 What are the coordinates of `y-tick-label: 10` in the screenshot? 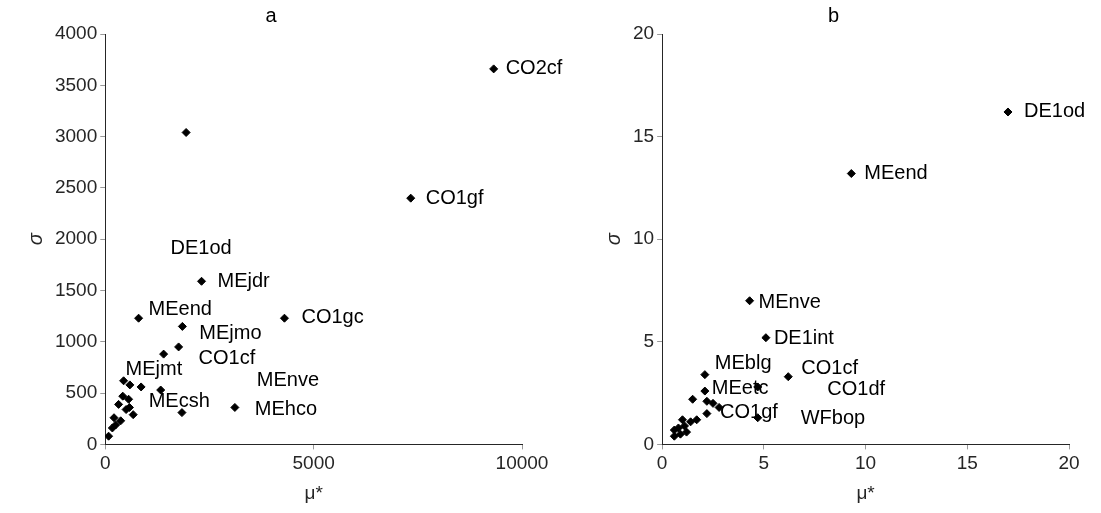 It's located at (643, 238).